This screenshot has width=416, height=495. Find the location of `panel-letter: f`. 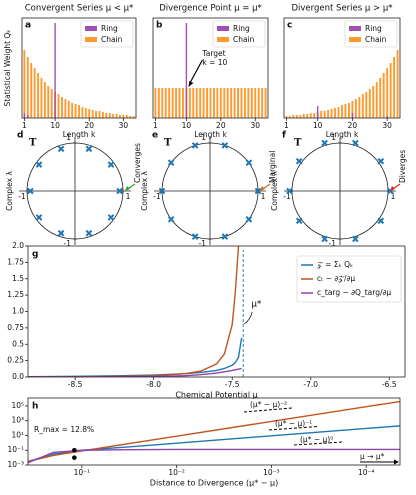

panel-letter: f is located at coordinates (284, 136).